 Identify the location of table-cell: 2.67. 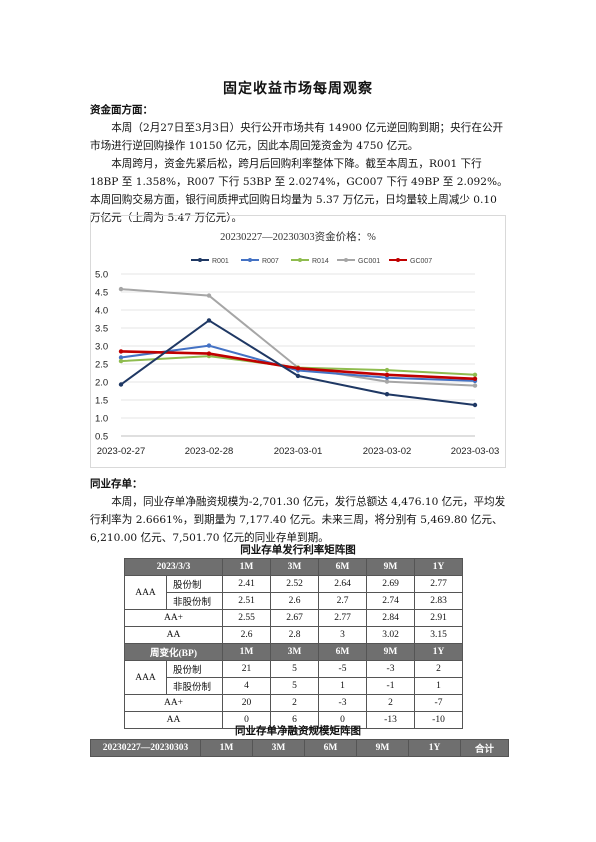
(294, 618).